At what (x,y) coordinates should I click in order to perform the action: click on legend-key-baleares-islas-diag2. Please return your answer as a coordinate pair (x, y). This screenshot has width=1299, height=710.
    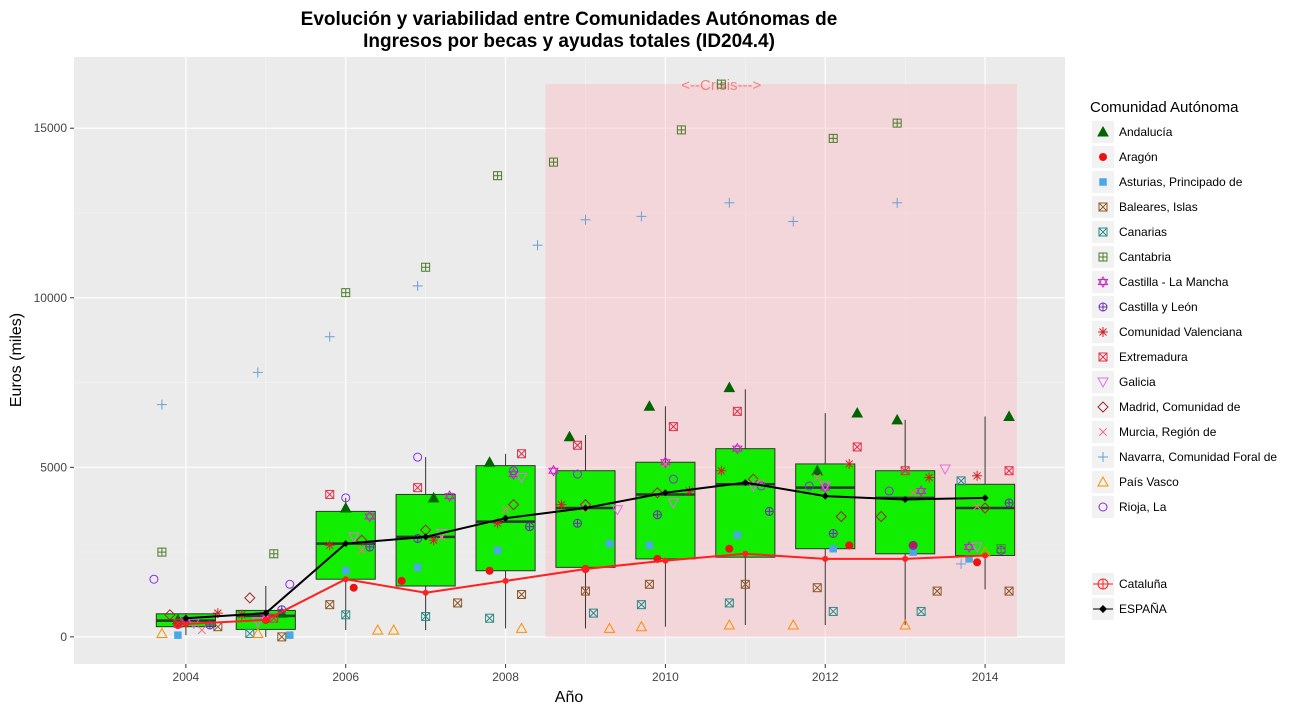
    Looking at the image, I should click on (1103, 207).